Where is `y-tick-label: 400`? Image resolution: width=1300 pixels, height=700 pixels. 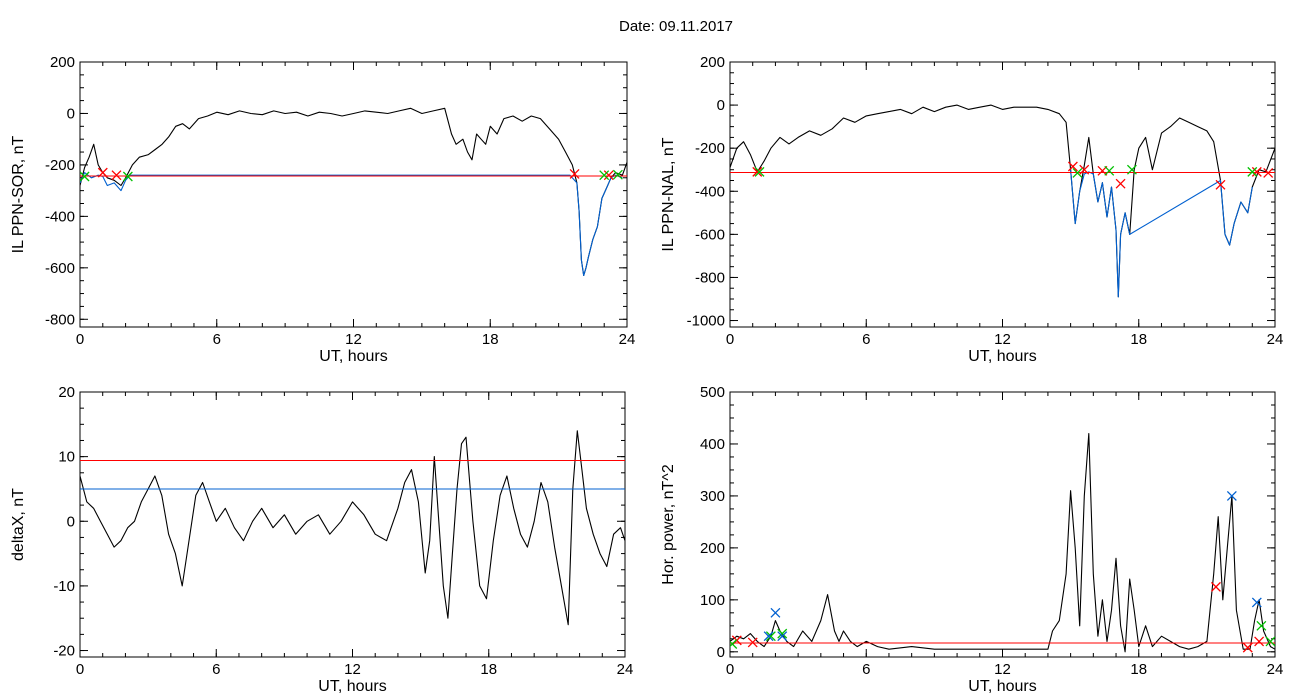 y-tick-label: 400 is located at coordinates (712, 444).